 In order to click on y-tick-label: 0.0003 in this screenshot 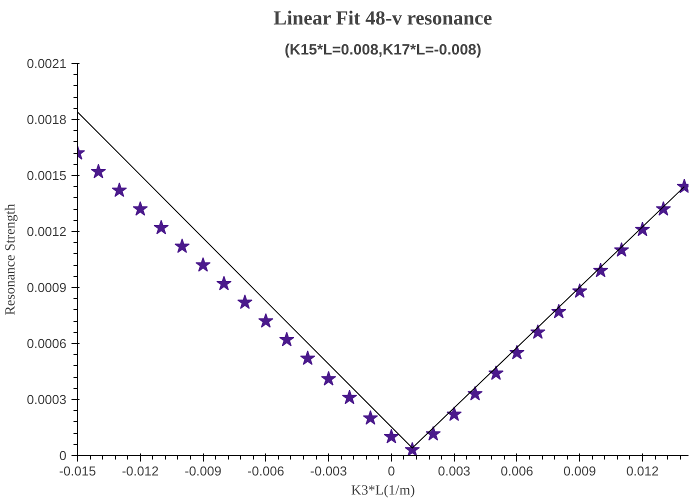, I will do `click(46, 399)`.